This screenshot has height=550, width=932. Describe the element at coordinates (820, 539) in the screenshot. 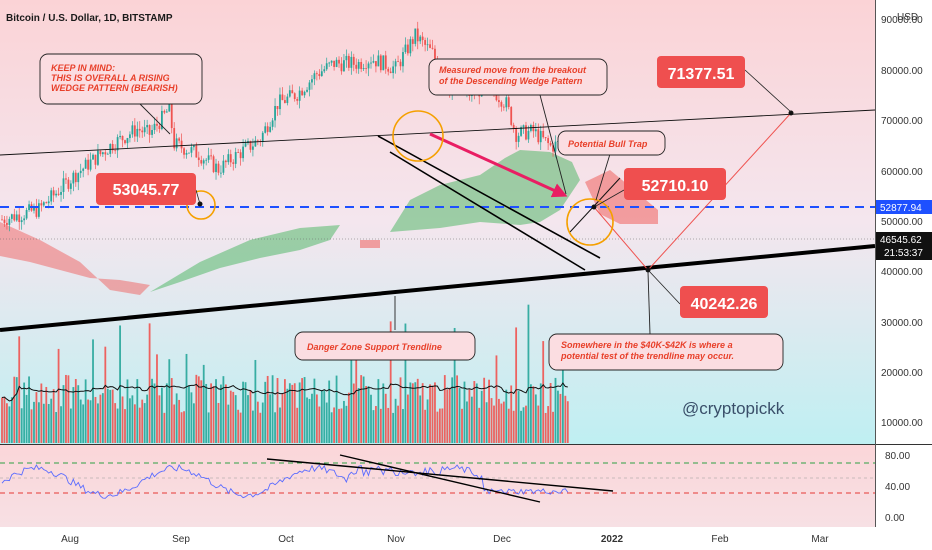

I see `time-tick: Mar` at that location.